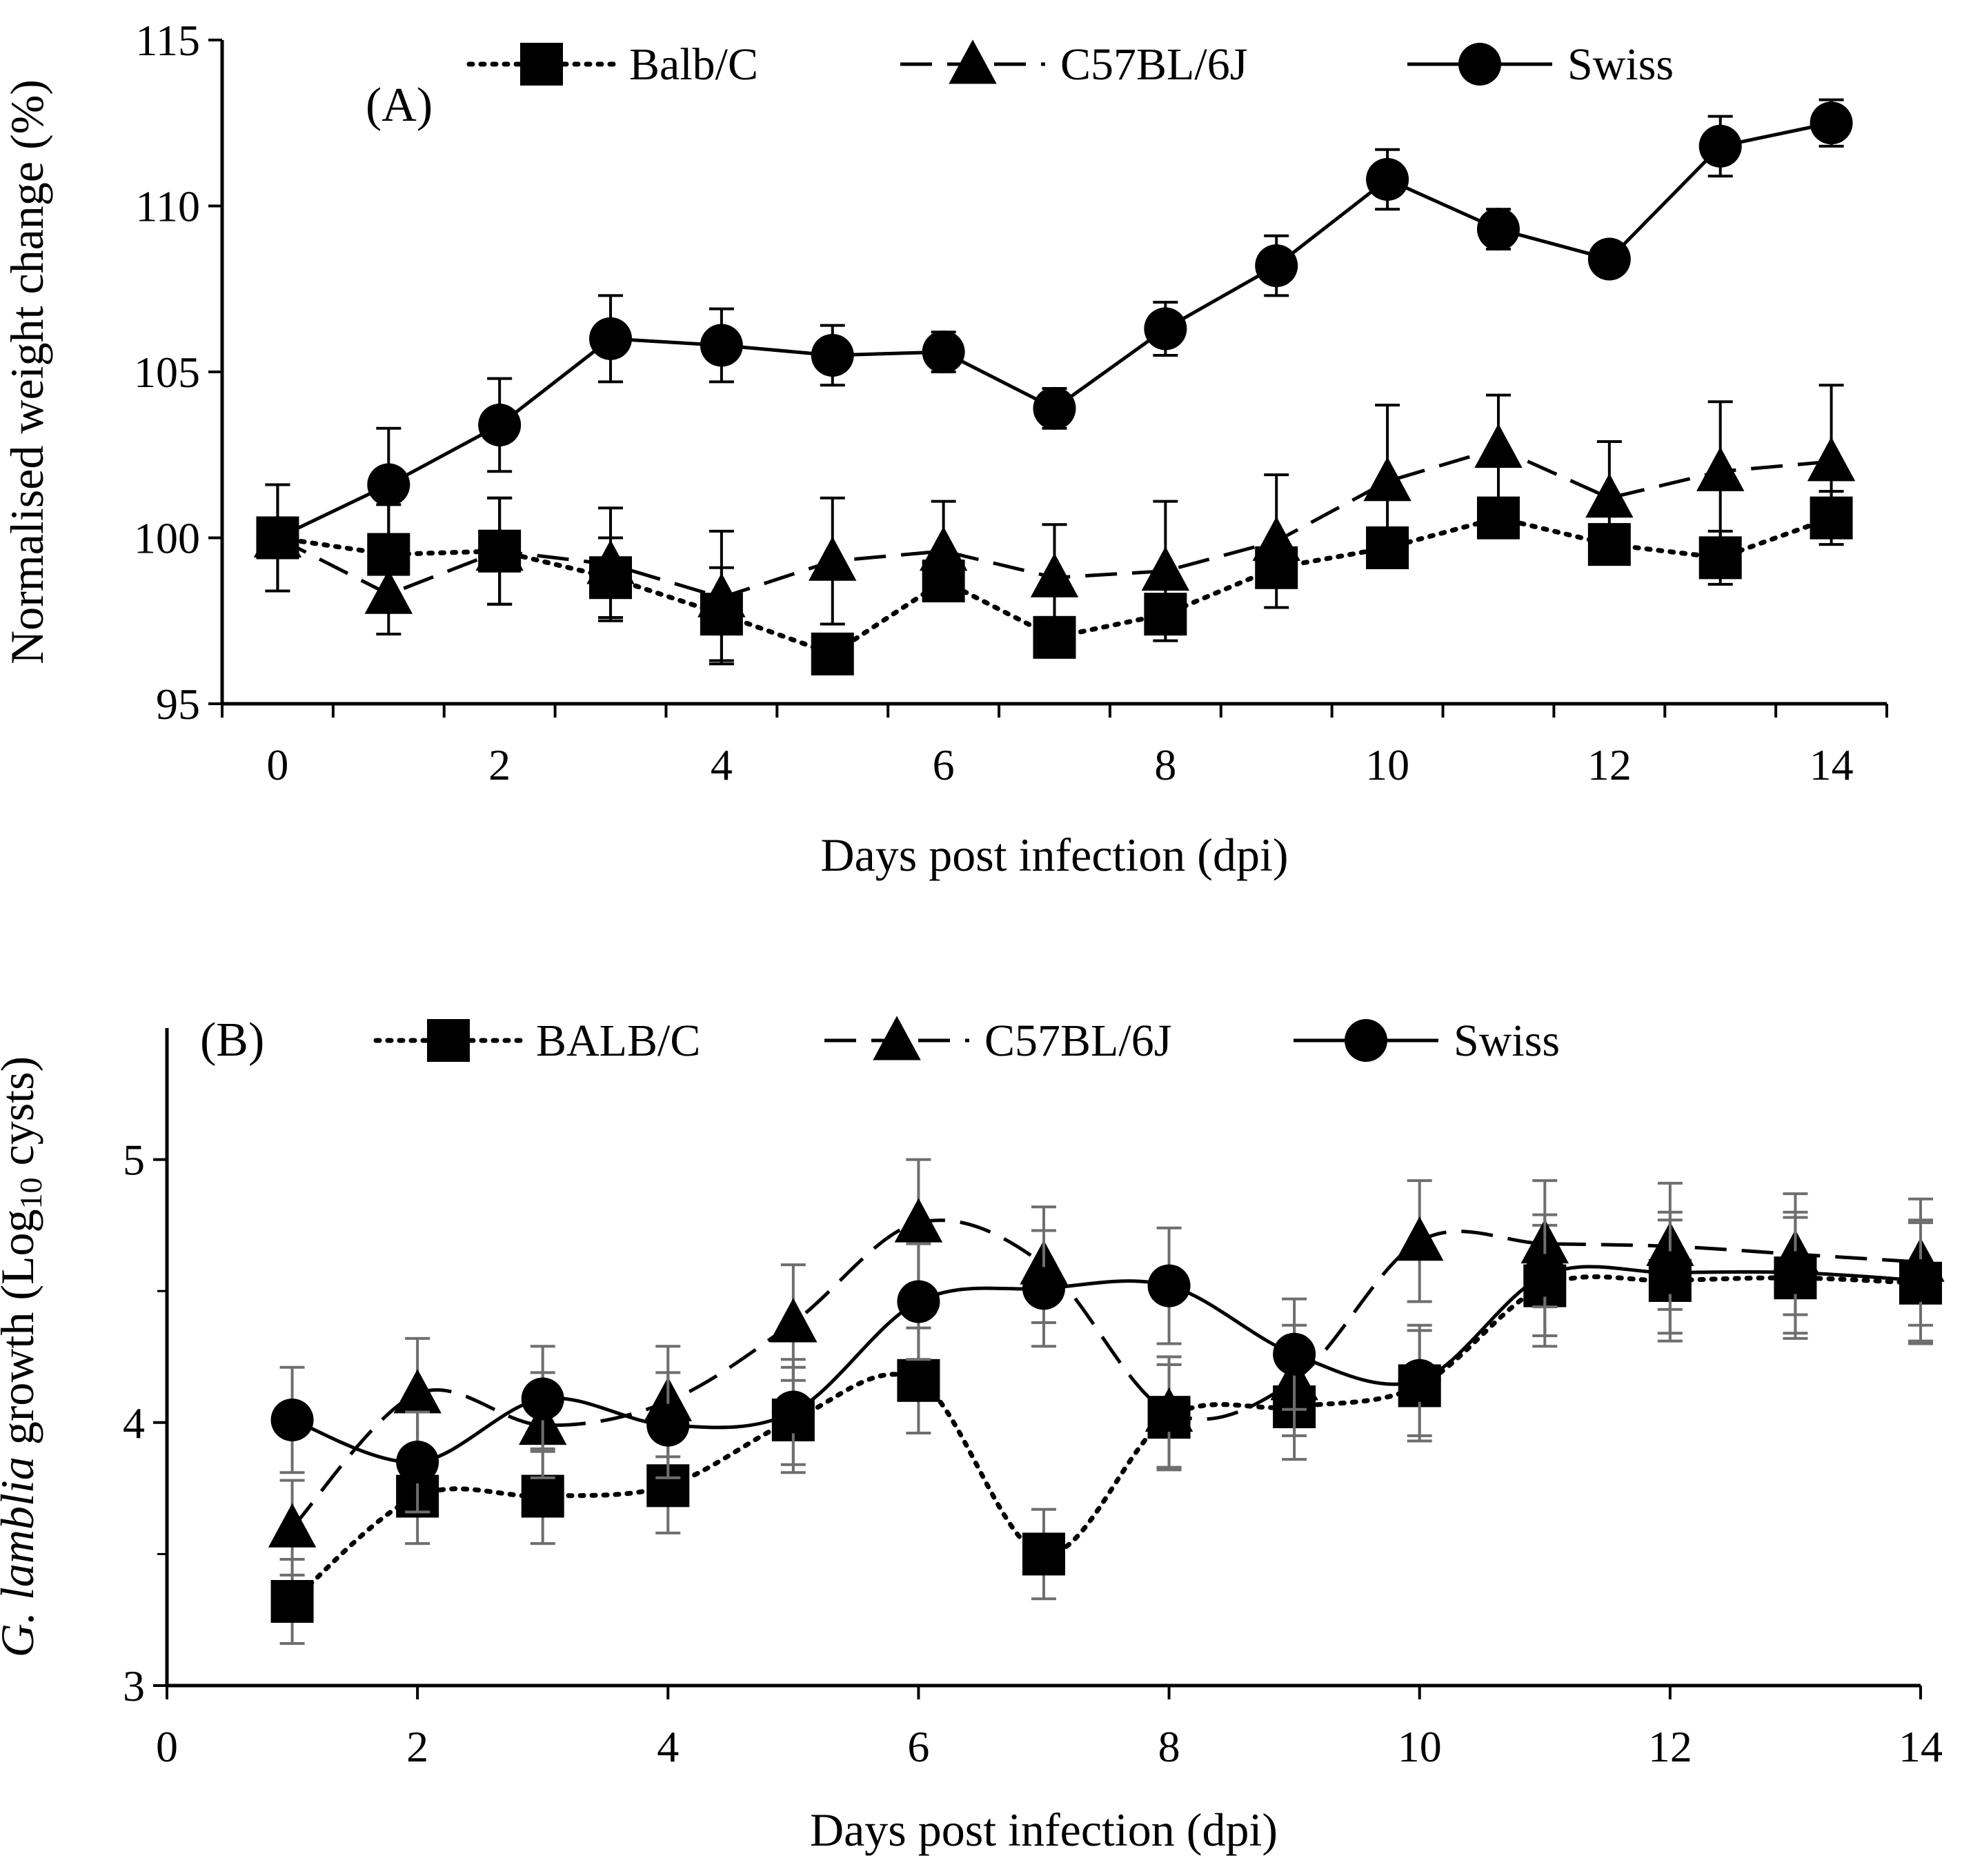 This screenshot has width=1962, height=1876. What do you see at coordinates (1670, 1747) in the screenshot?
I see `panel-b-x-tick-label: 12` at bounding box center [1670, 1747].